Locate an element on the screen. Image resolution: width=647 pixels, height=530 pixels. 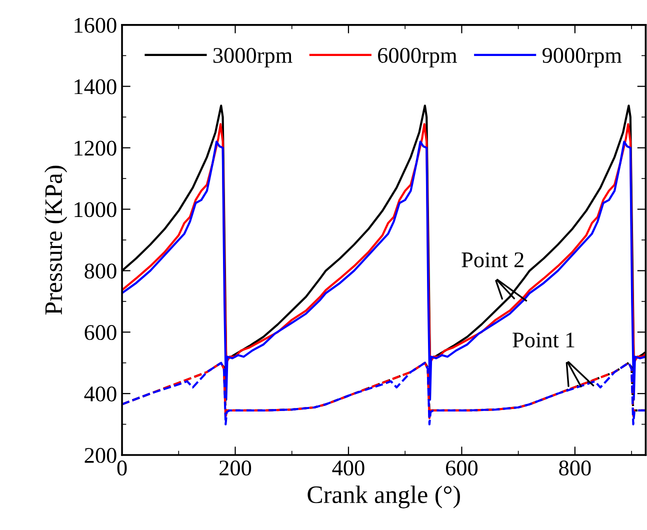
y-tick-label: 800 is located at coordinates (100, 271).